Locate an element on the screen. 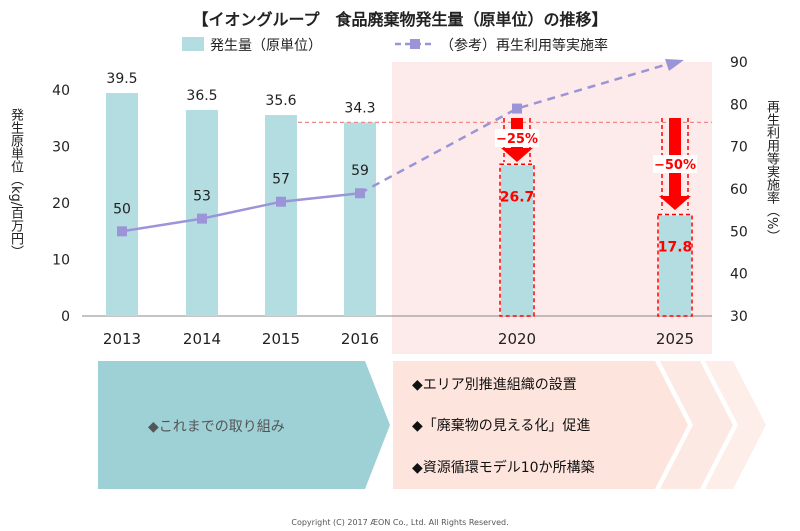 Image resolution: width=800 pixels, height=531 pixels. right-tick-label-3: 60 is located at coordinates (739, 190).